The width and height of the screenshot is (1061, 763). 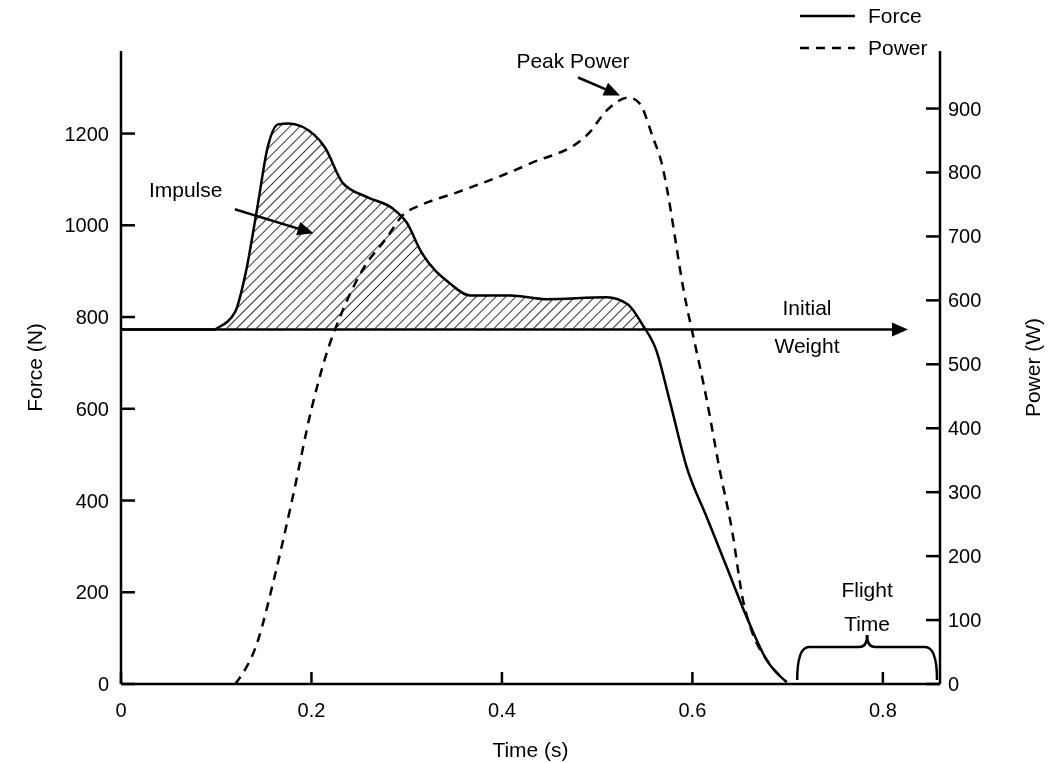 I want to click on y-tick-label: 800, so click(x=92, y=317).